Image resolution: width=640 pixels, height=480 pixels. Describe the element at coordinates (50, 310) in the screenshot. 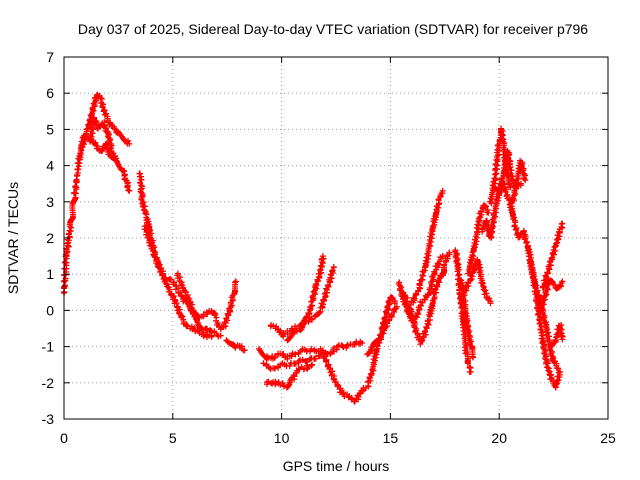

I see `y-tick-label: 0` at that location.